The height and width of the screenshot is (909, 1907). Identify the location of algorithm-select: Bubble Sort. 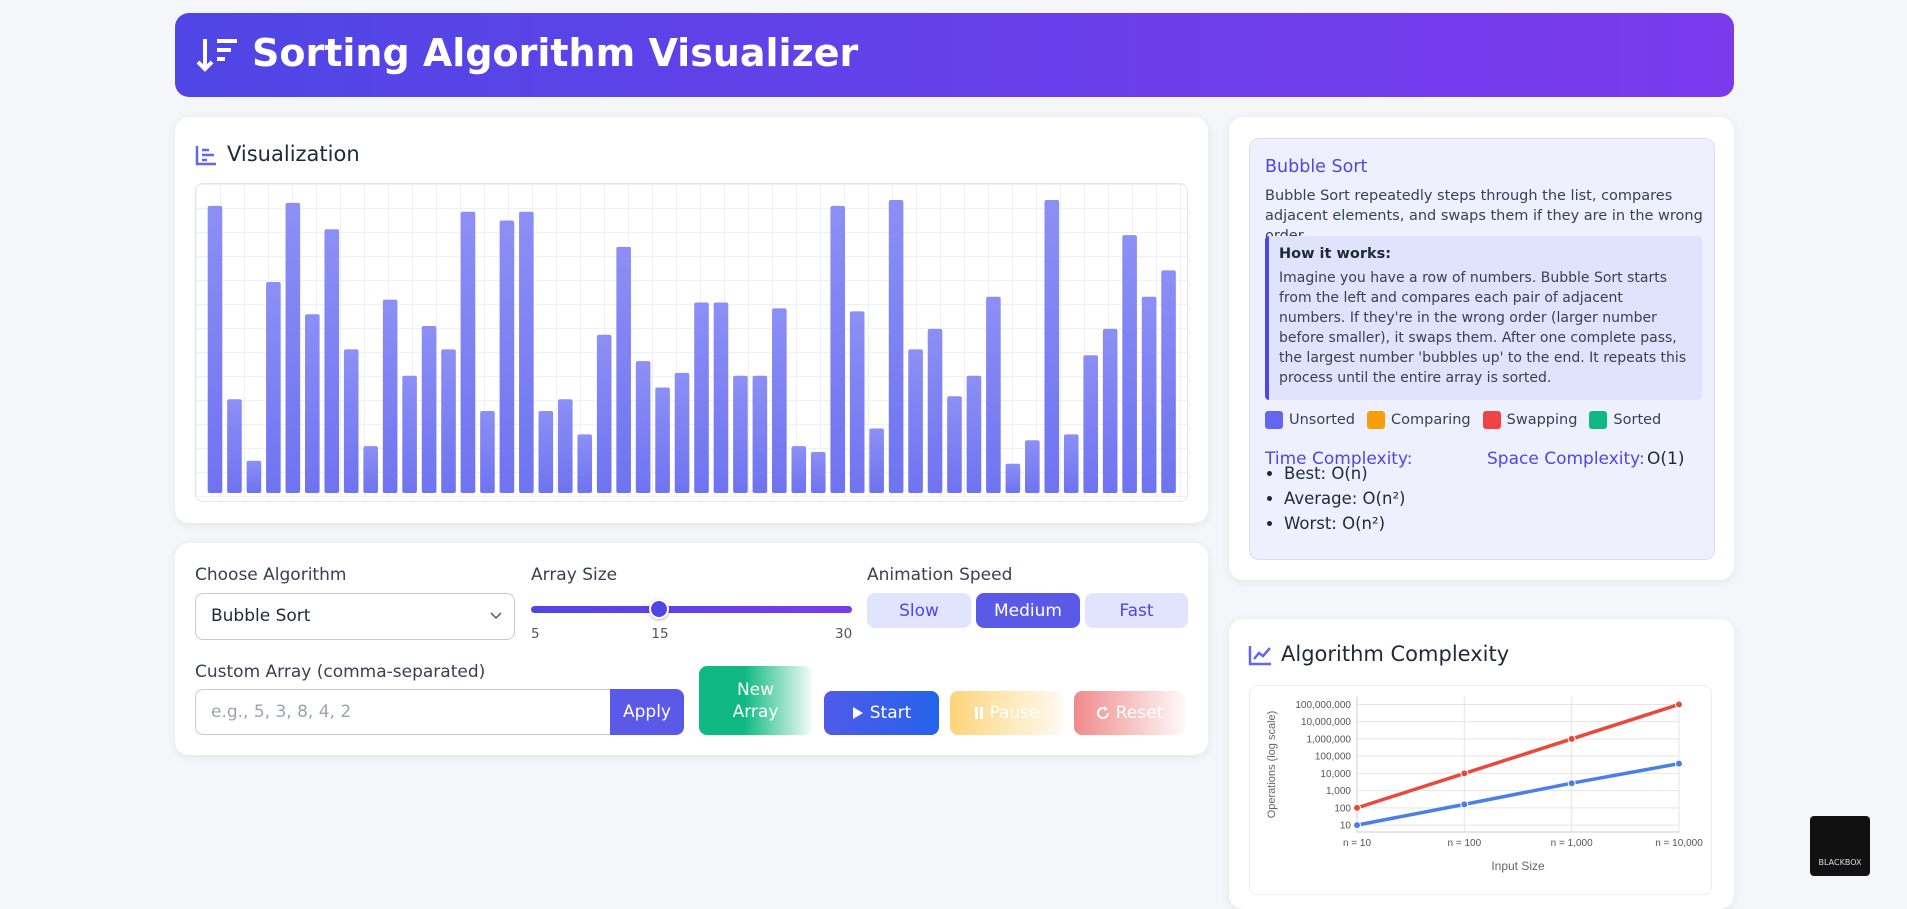
(355, 616).